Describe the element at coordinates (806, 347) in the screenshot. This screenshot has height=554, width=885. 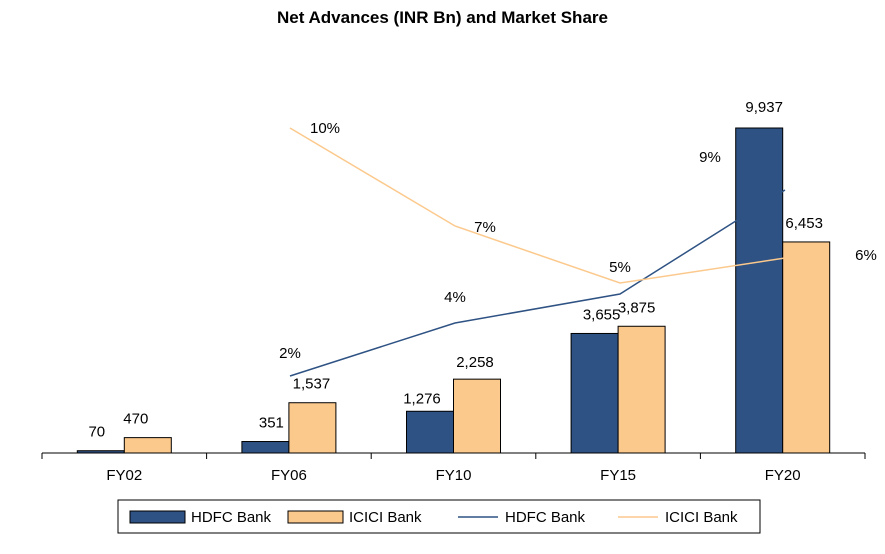
I see `bar-icici-fy20` at that location.